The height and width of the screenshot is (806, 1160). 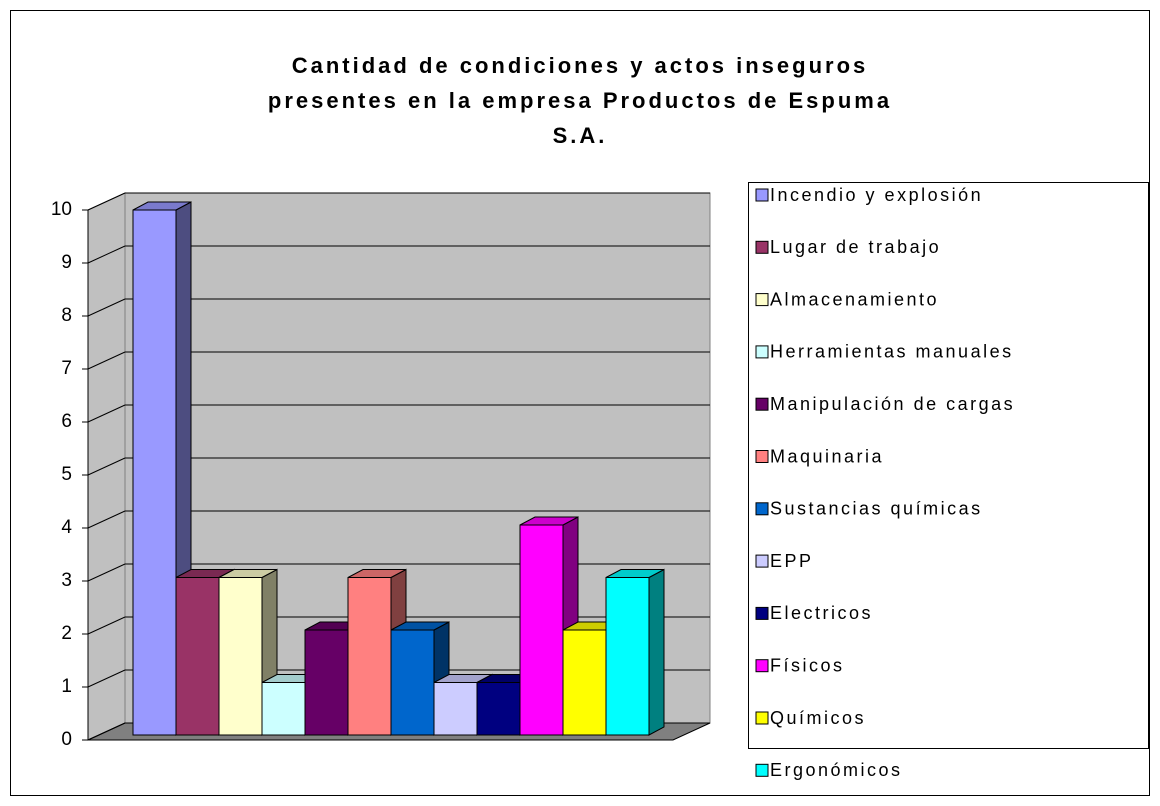 What do you see at coordinates (836, 770) in the screenshot?
I see `legend-label: Ergonómicos` at bounding box center [836, 770].